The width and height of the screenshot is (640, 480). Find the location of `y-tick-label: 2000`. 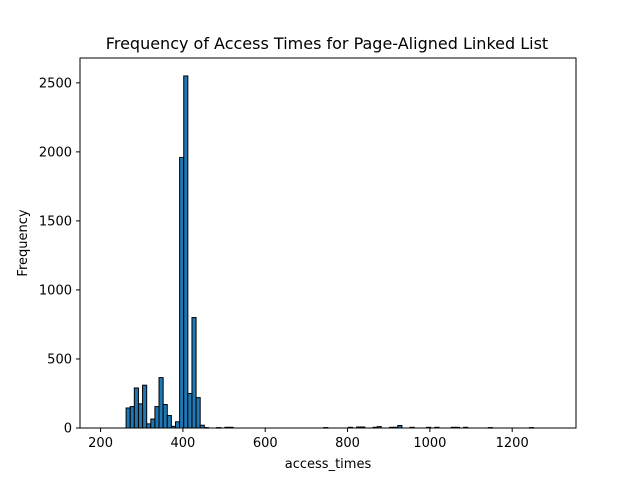

y-tick-label: 2000 is located at coordinates (55, 152).